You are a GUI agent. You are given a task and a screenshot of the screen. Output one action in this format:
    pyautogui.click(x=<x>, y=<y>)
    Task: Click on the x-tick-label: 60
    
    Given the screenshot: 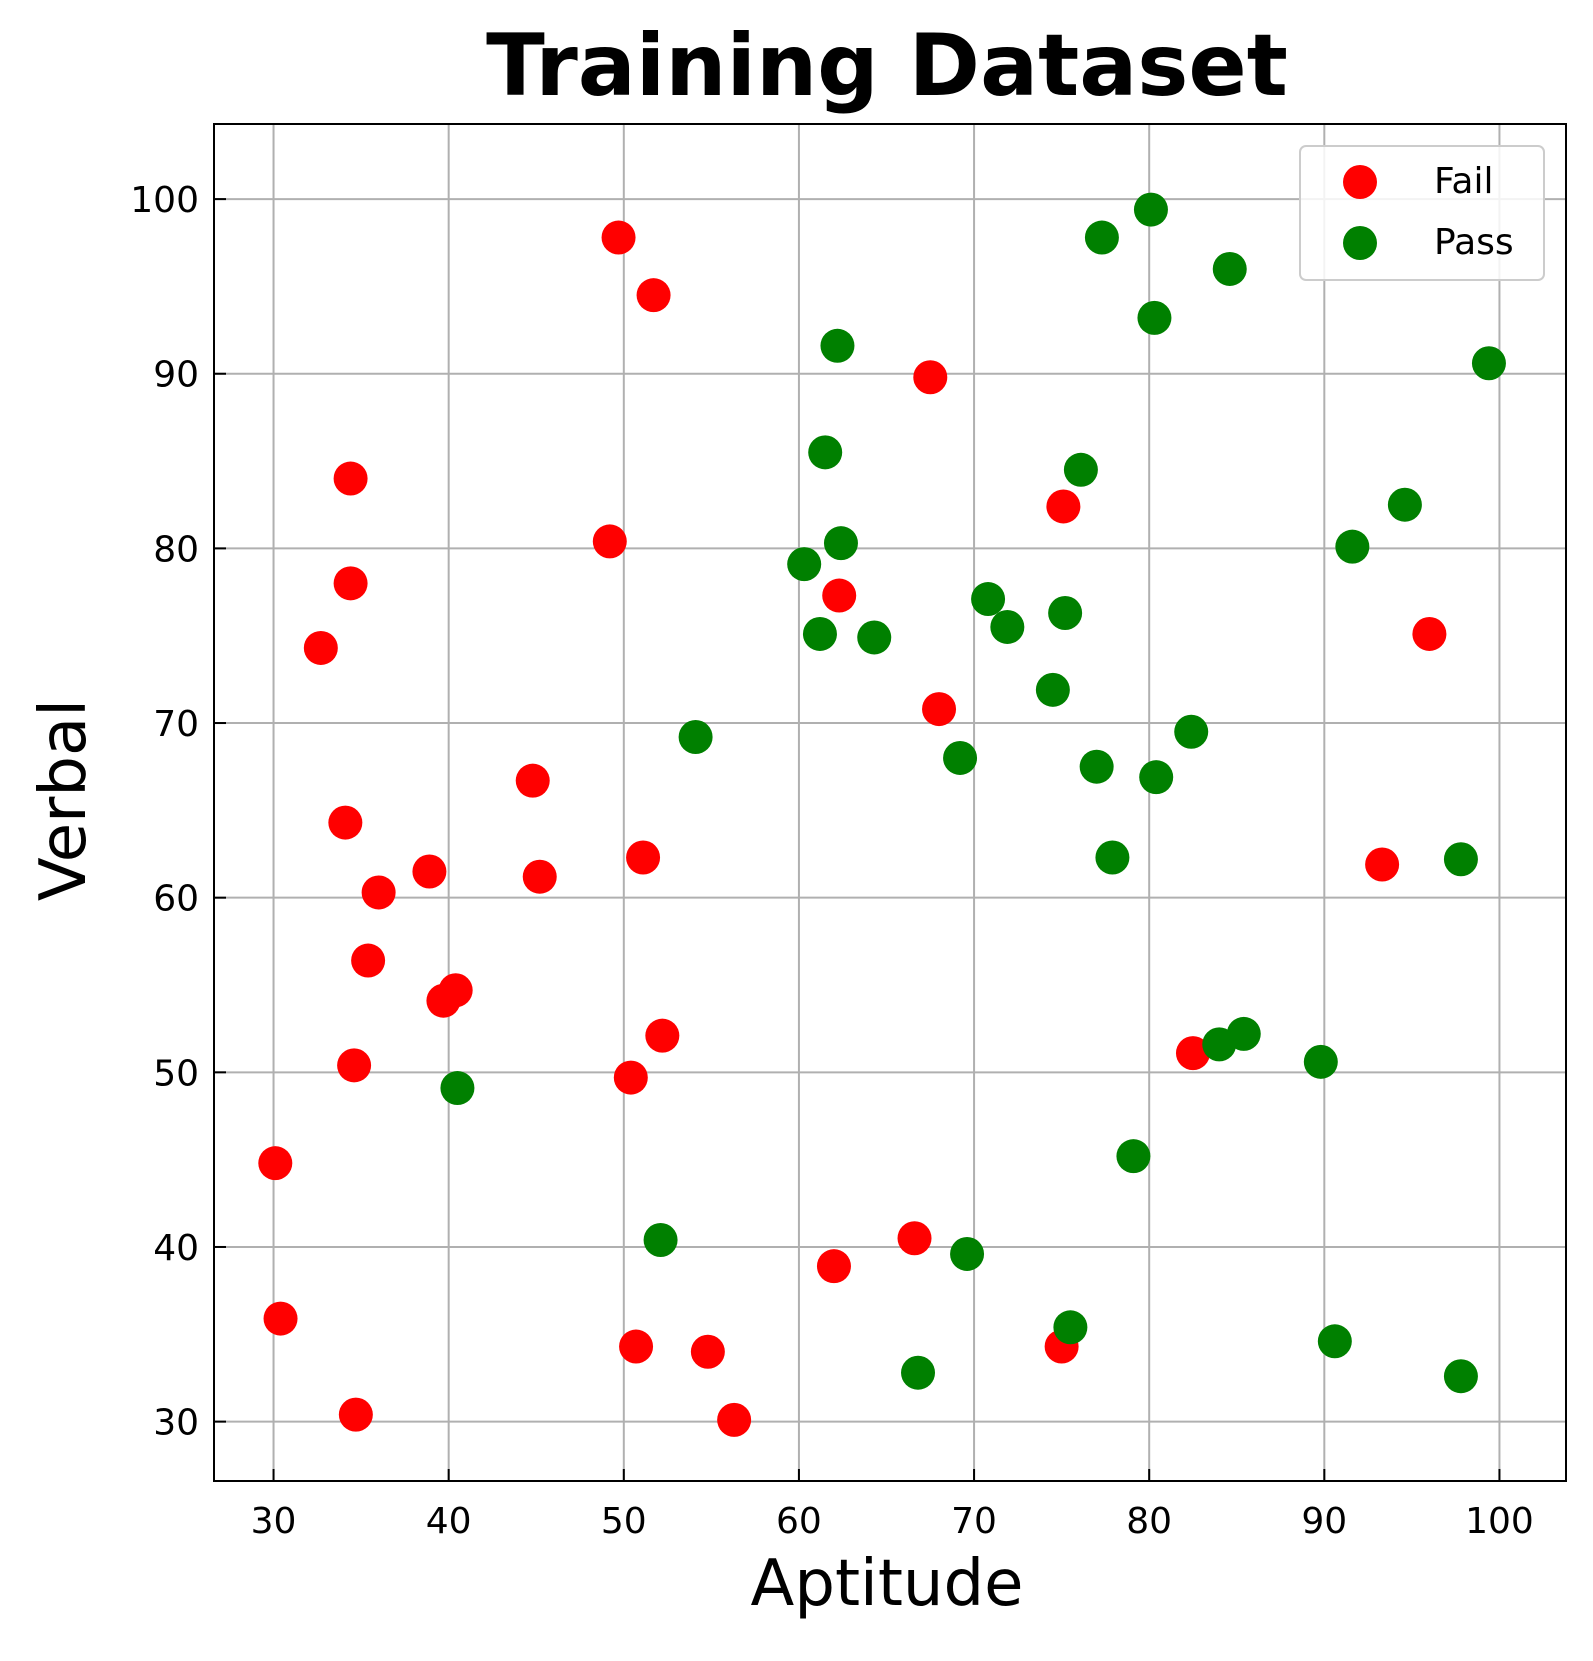 What is the action you would take?
    pyautogui.click(x=799, y=1521)
    